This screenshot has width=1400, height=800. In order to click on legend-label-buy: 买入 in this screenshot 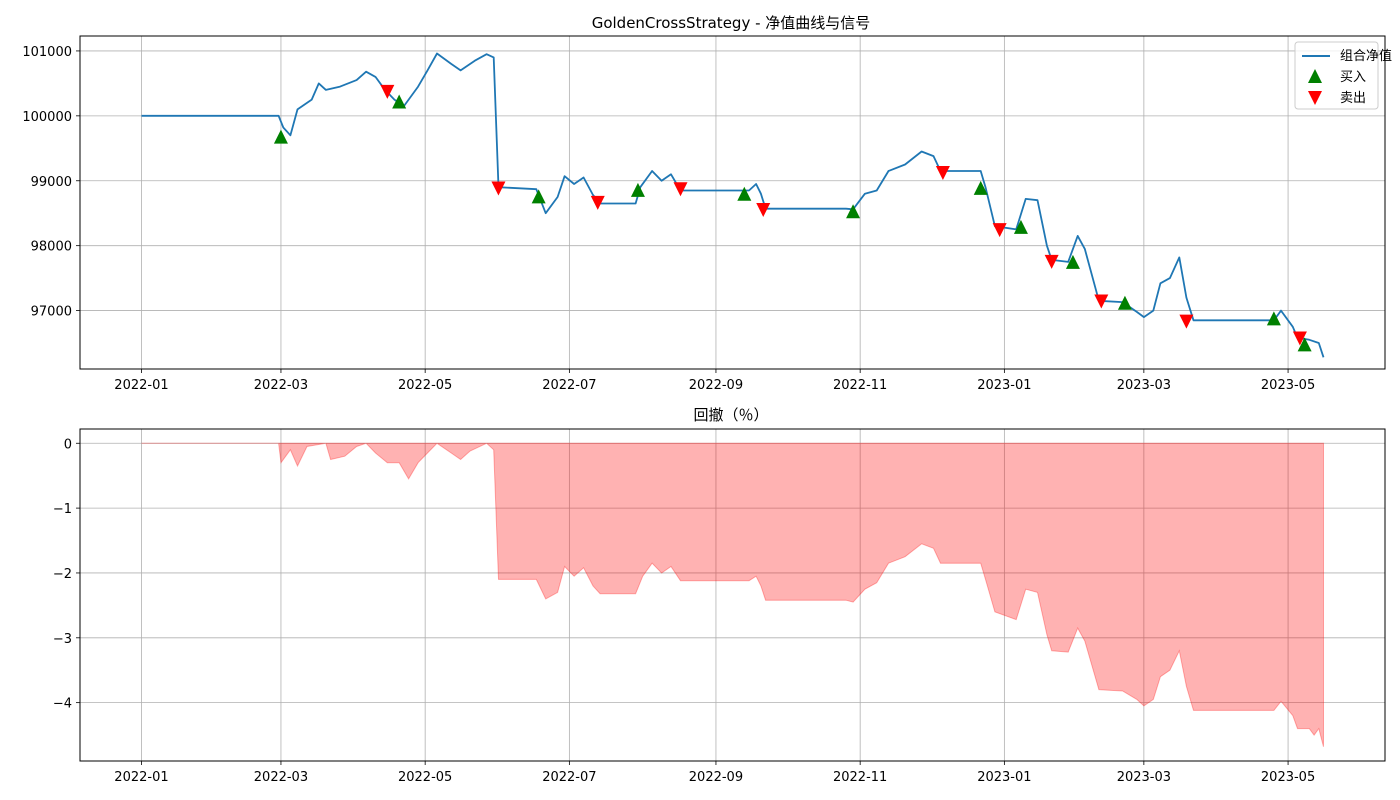, I will do `click(1353, 77)`.